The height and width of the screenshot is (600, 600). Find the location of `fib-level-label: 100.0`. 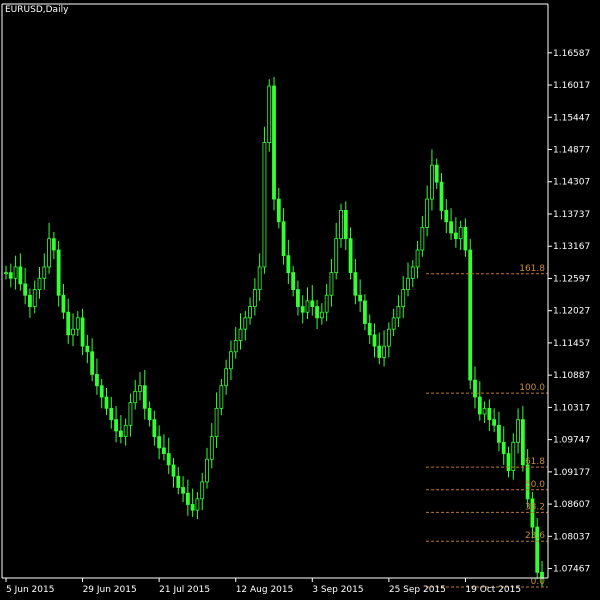

fib-level-label: 100.0 is located at coordinates (532, 388).